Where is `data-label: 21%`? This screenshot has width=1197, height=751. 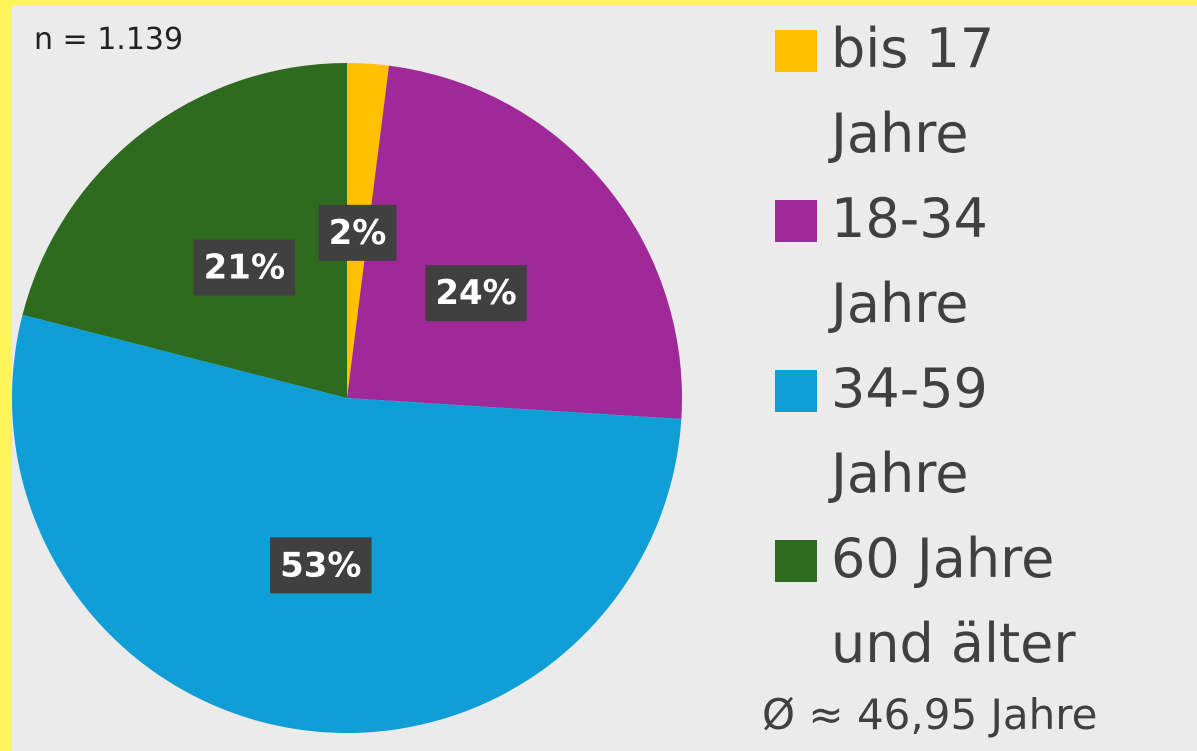 data-label: 21% is located at coordinates (244, 267).